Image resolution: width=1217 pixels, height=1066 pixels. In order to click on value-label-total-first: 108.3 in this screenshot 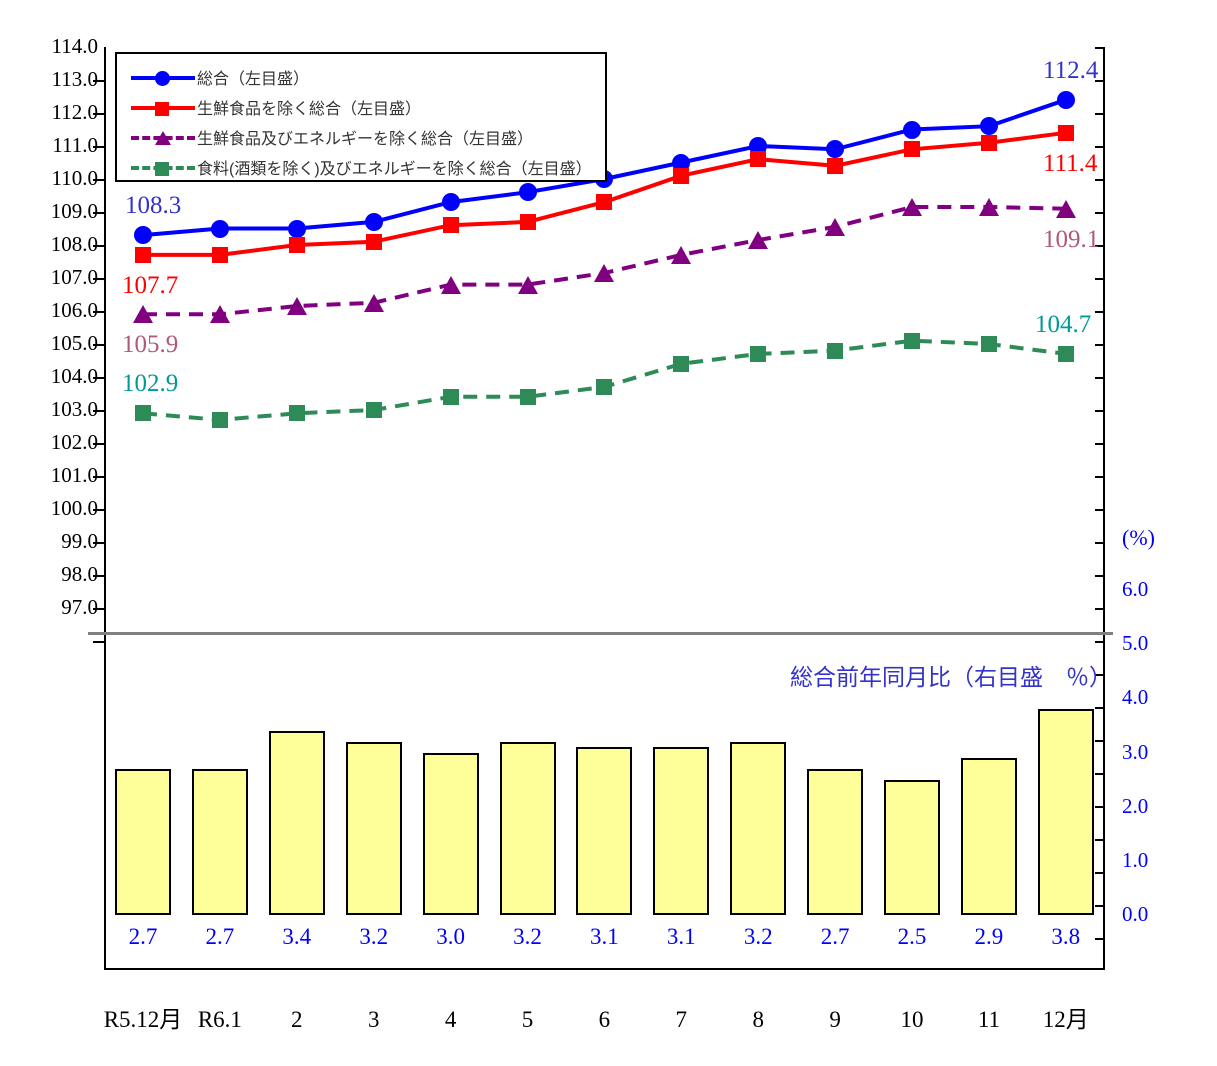, I will do `click(153, 206)`.